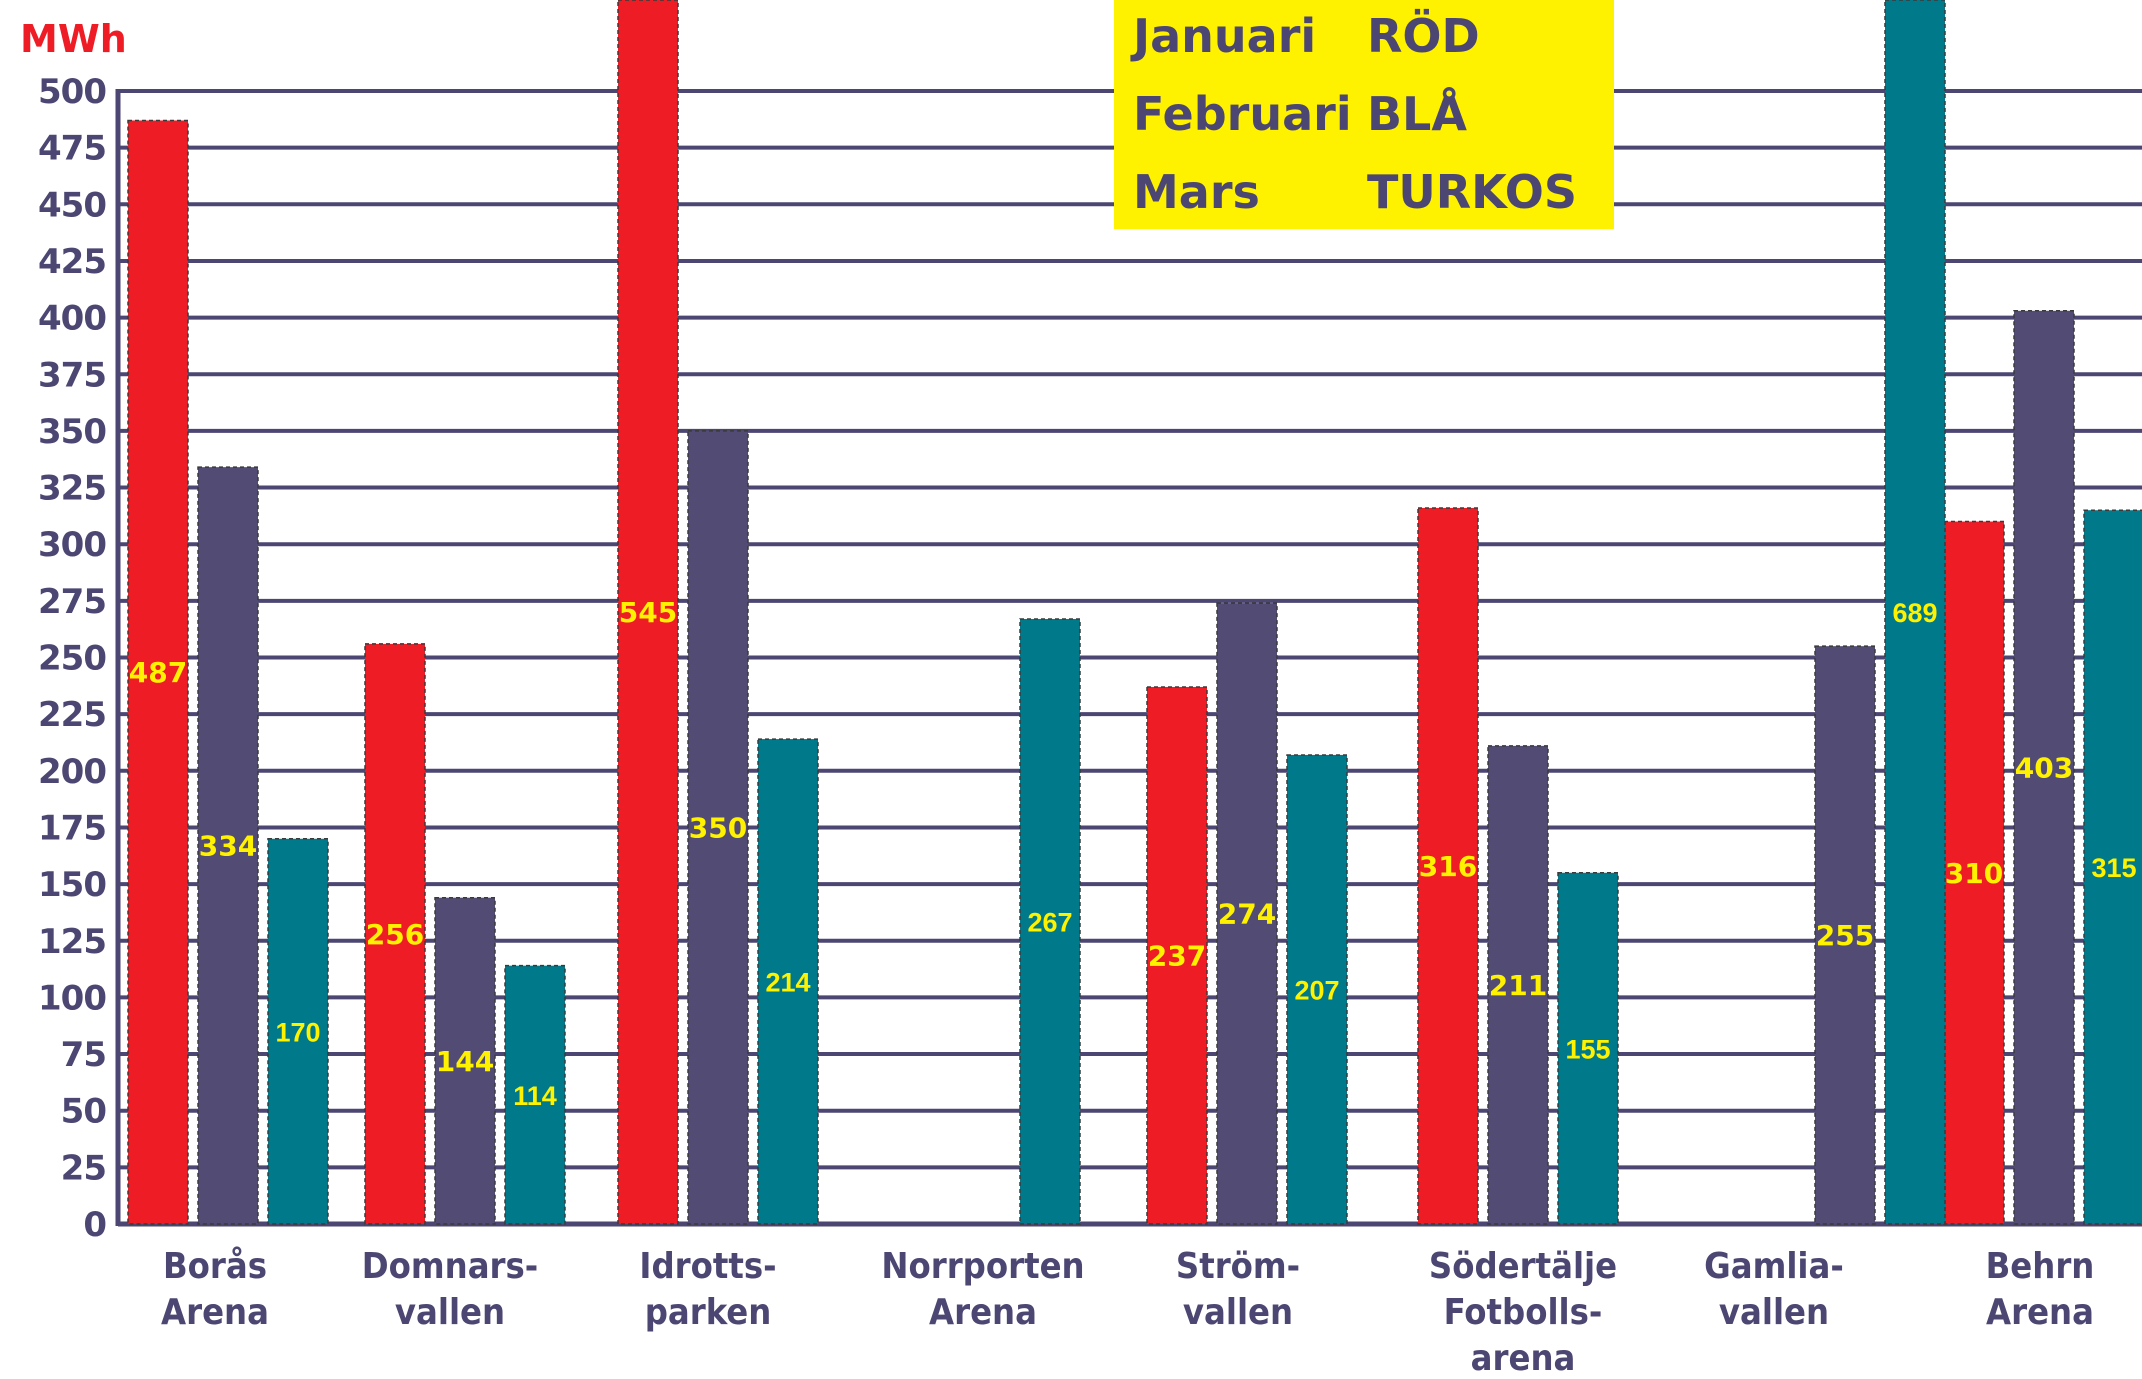  Describe the element at coordinates (72, 489) in the screenshot. I see `y-tick-label: 325` at that location.